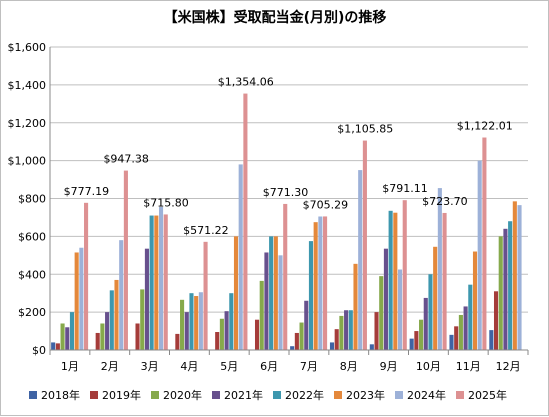  What do you see at coordinates (32, 199) in the screenshot?
I see `y-tick-label: $800` at bounding box center [32, 199].